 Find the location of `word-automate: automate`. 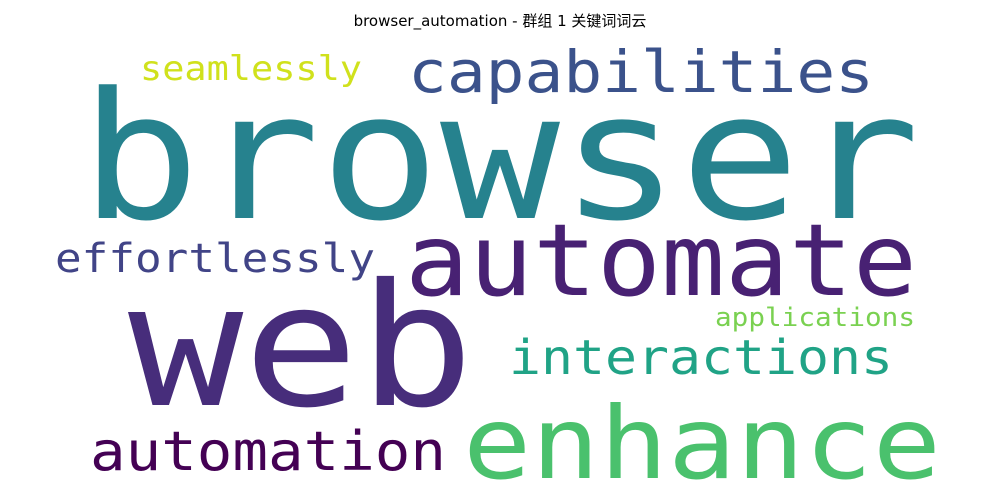

word-automate: automate is located at coordinates (661, 260).